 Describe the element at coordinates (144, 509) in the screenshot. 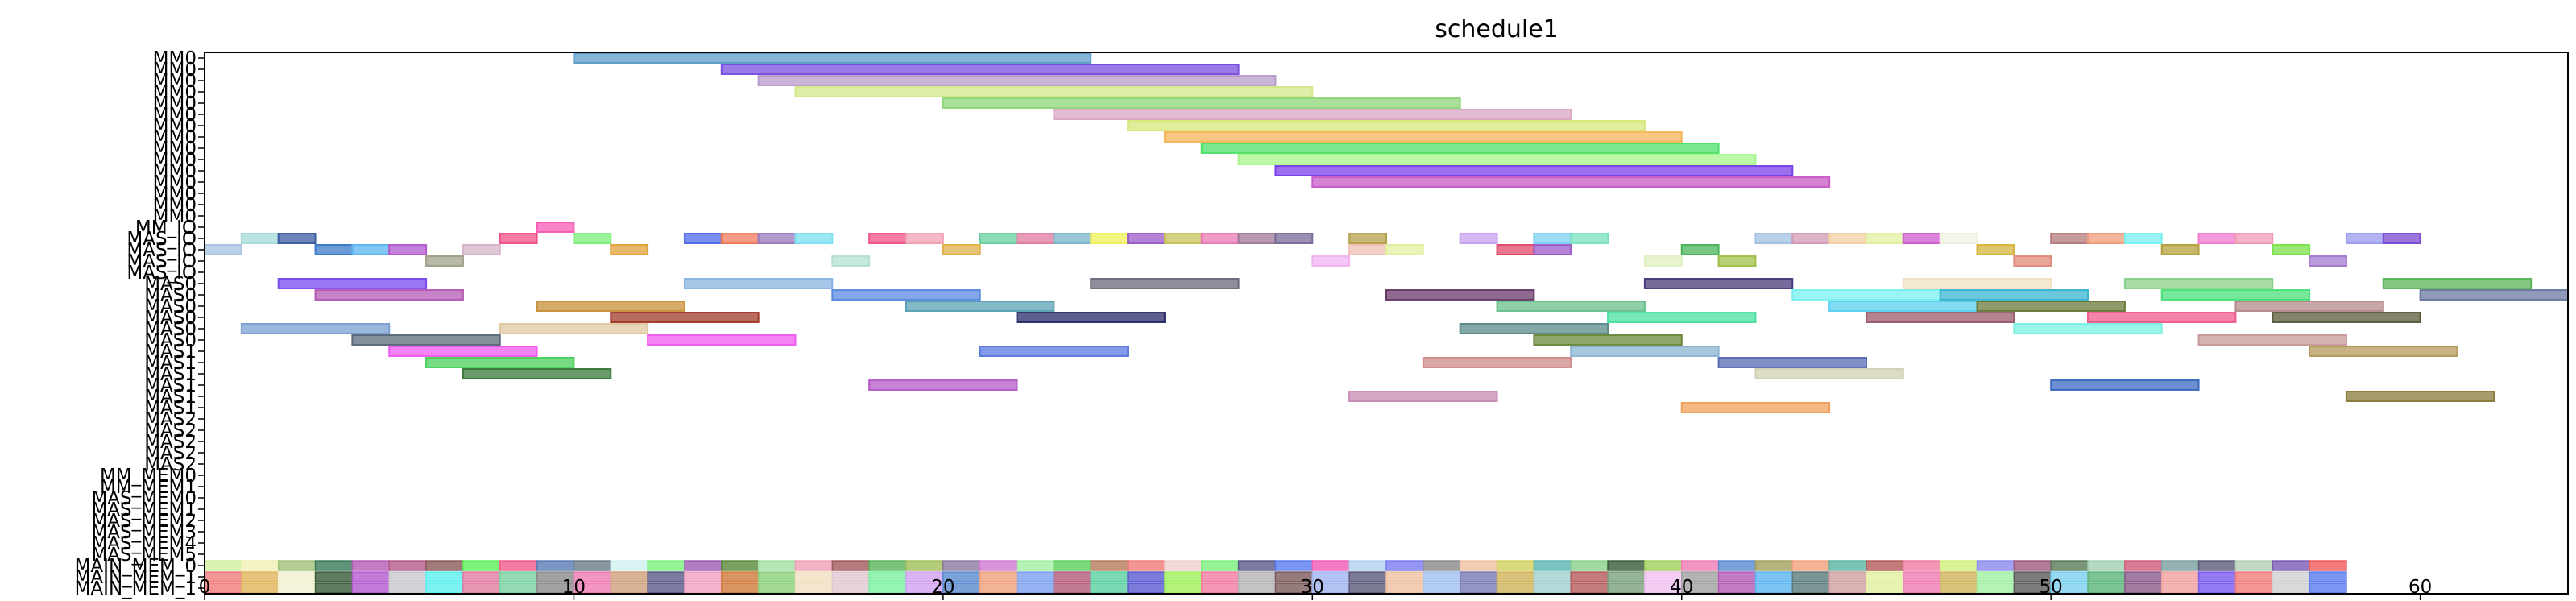

I see `y-tick-label: MAS_MEM1` at that location.